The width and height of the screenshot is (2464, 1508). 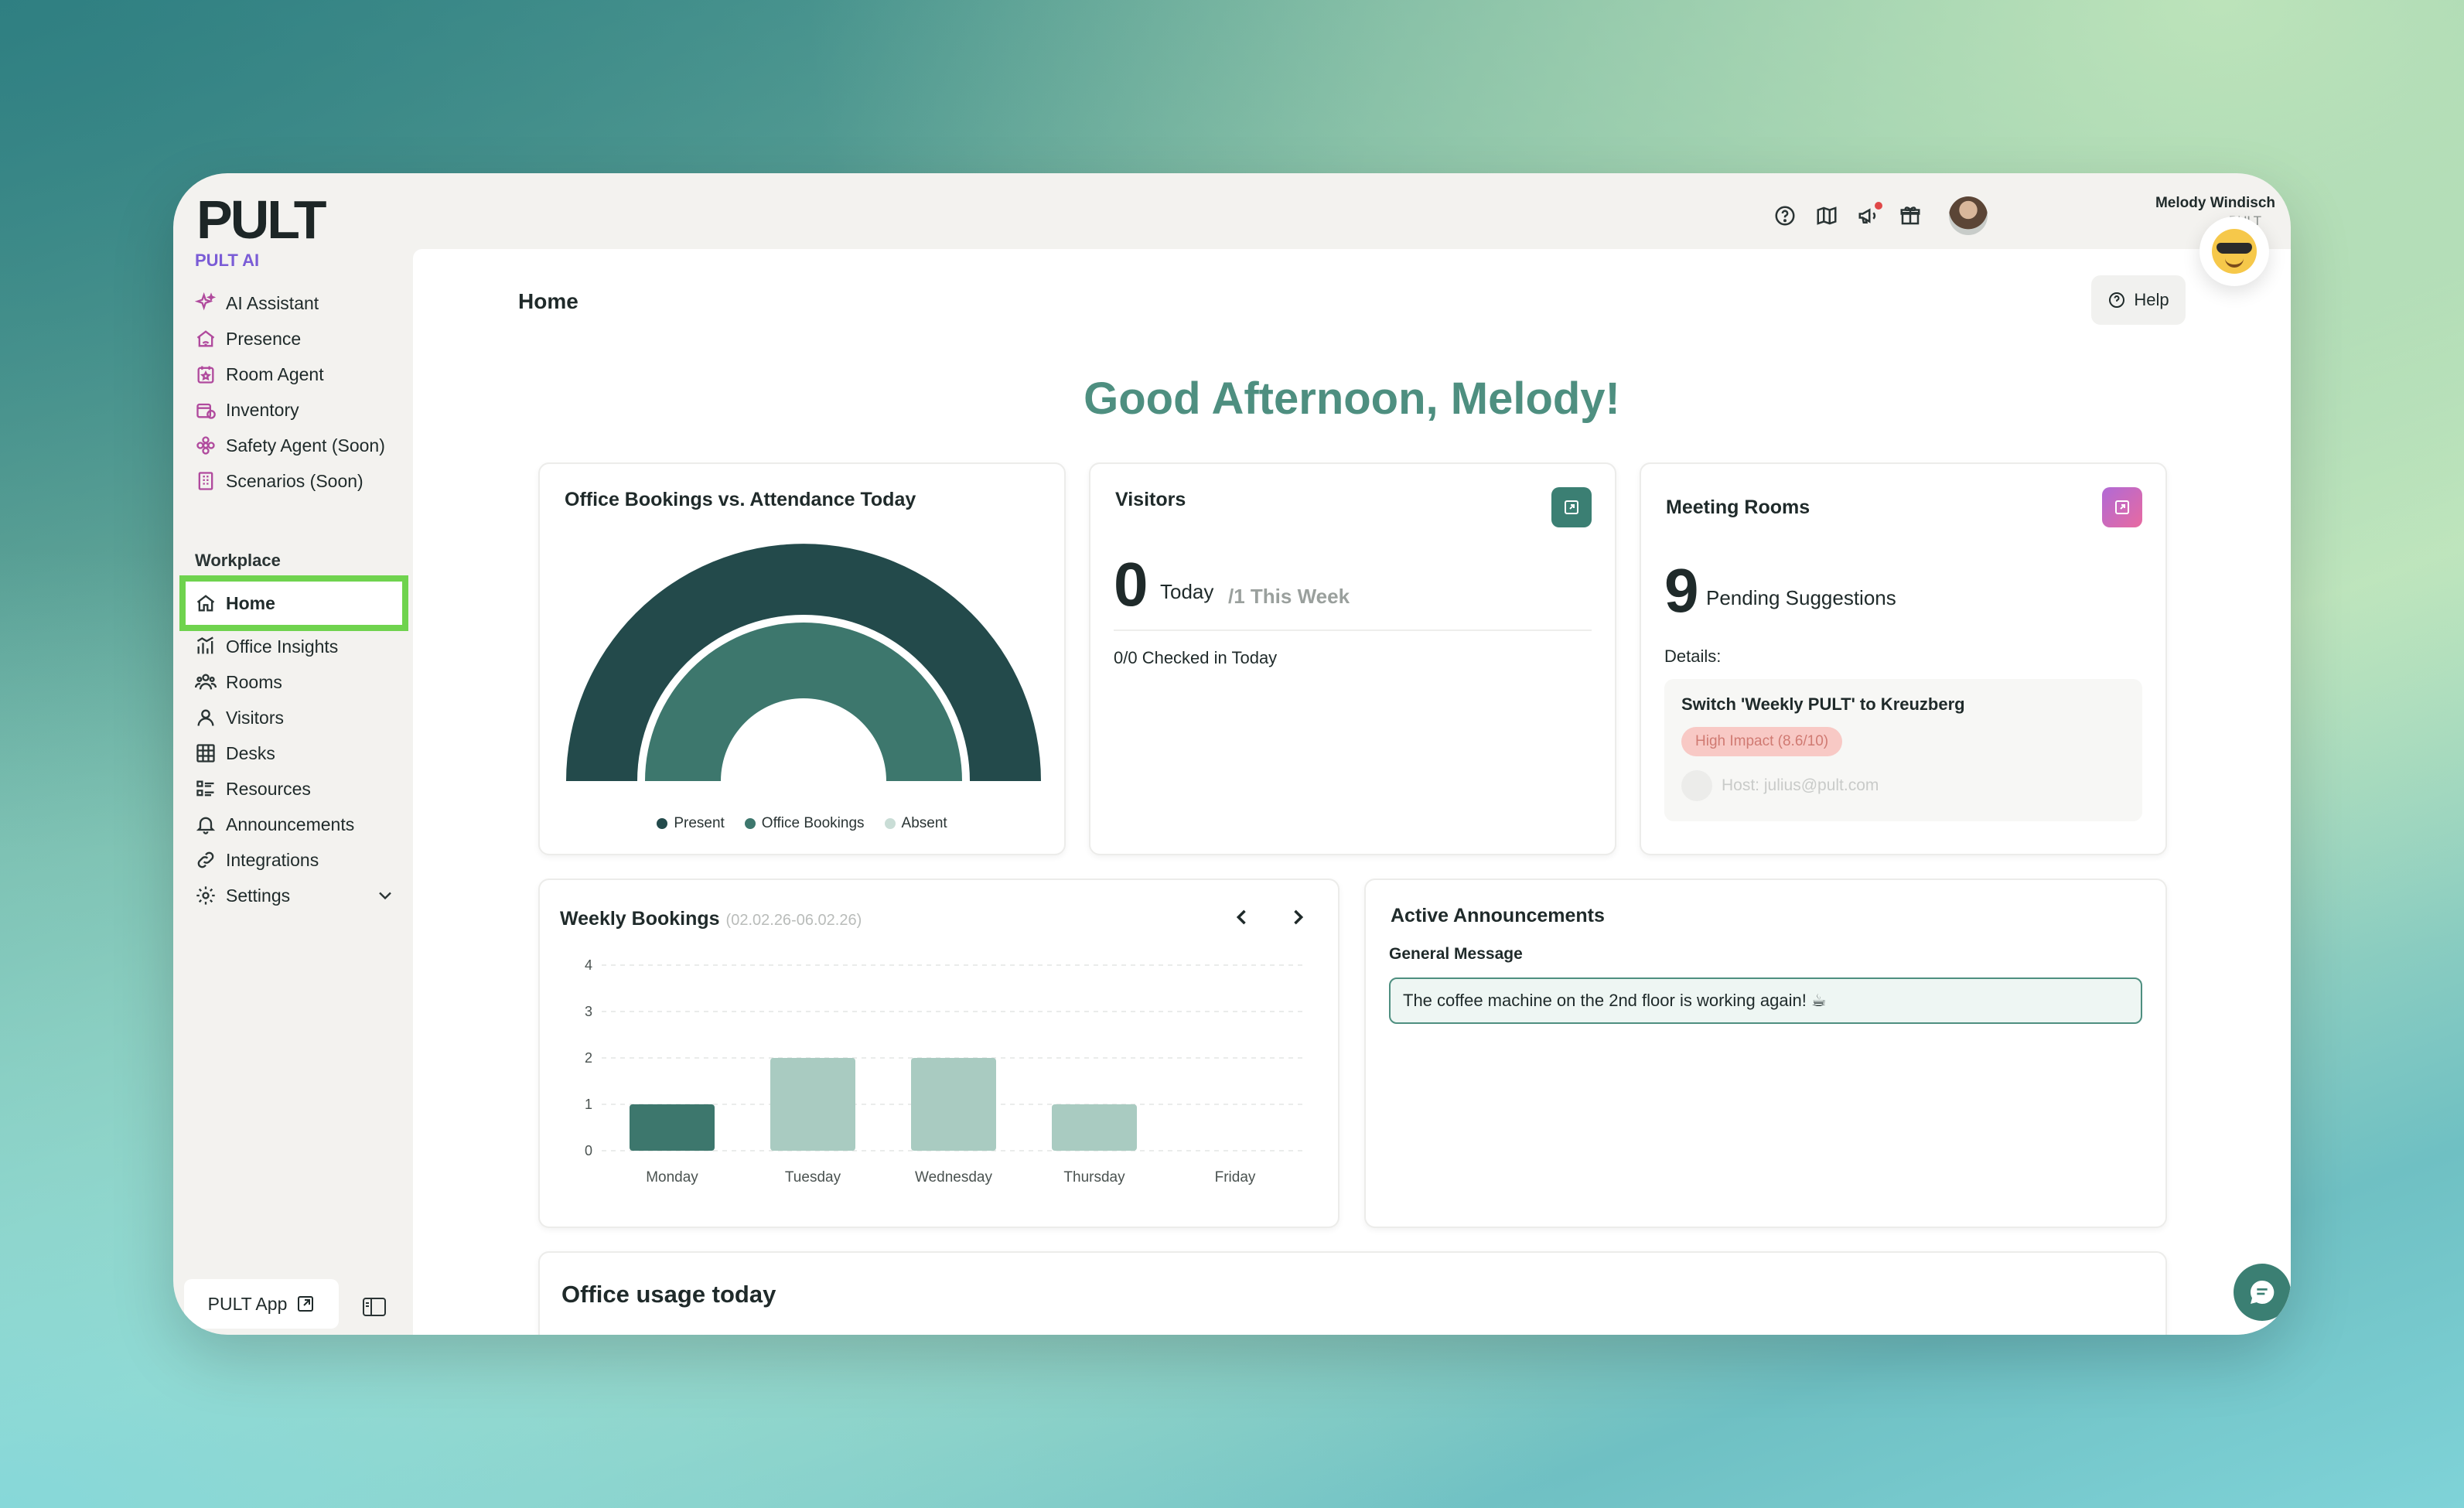 I want to click on sidebar-item-resources: Resources, so click(x=295, y=789).